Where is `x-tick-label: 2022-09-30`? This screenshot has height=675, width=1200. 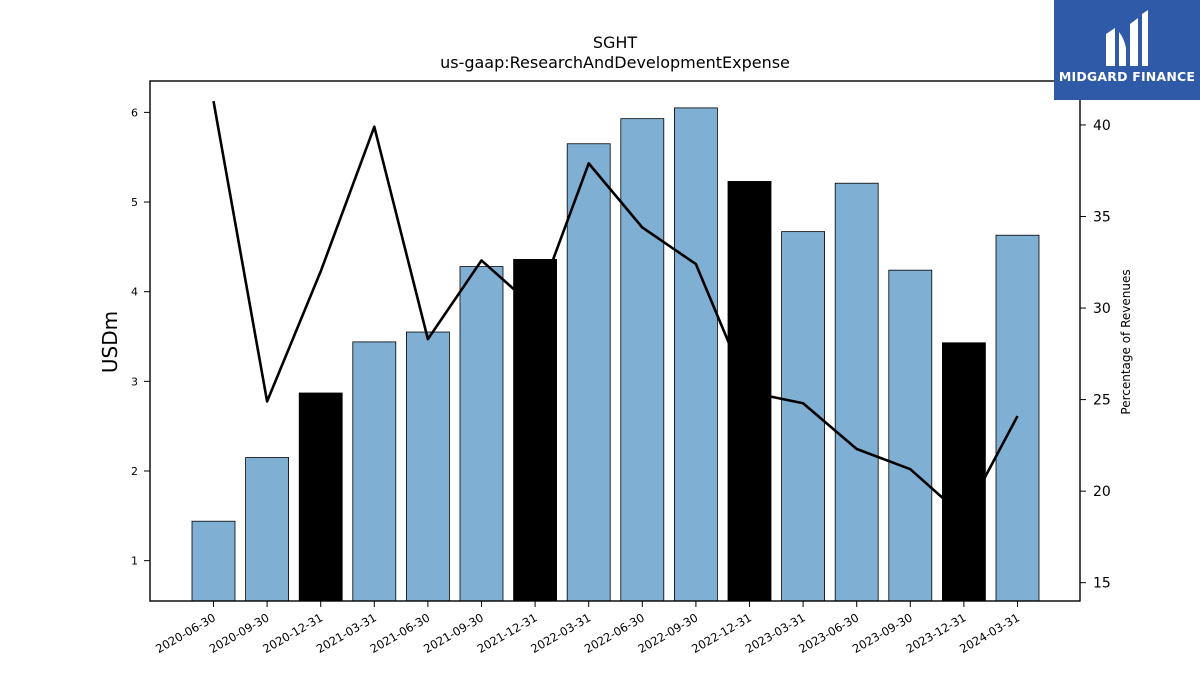 x-tick-label: 2022-09-30 is located at coordinates (668, 633).